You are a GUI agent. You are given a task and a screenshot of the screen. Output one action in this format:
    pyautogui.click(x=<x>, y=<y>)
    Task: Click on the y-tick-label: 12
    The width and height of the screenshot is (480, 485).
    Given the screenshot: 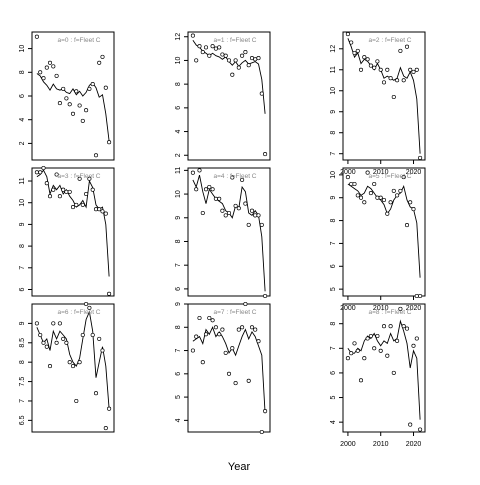 What is the action you would take?
    pyautogui.click(x=178, y=37)
    